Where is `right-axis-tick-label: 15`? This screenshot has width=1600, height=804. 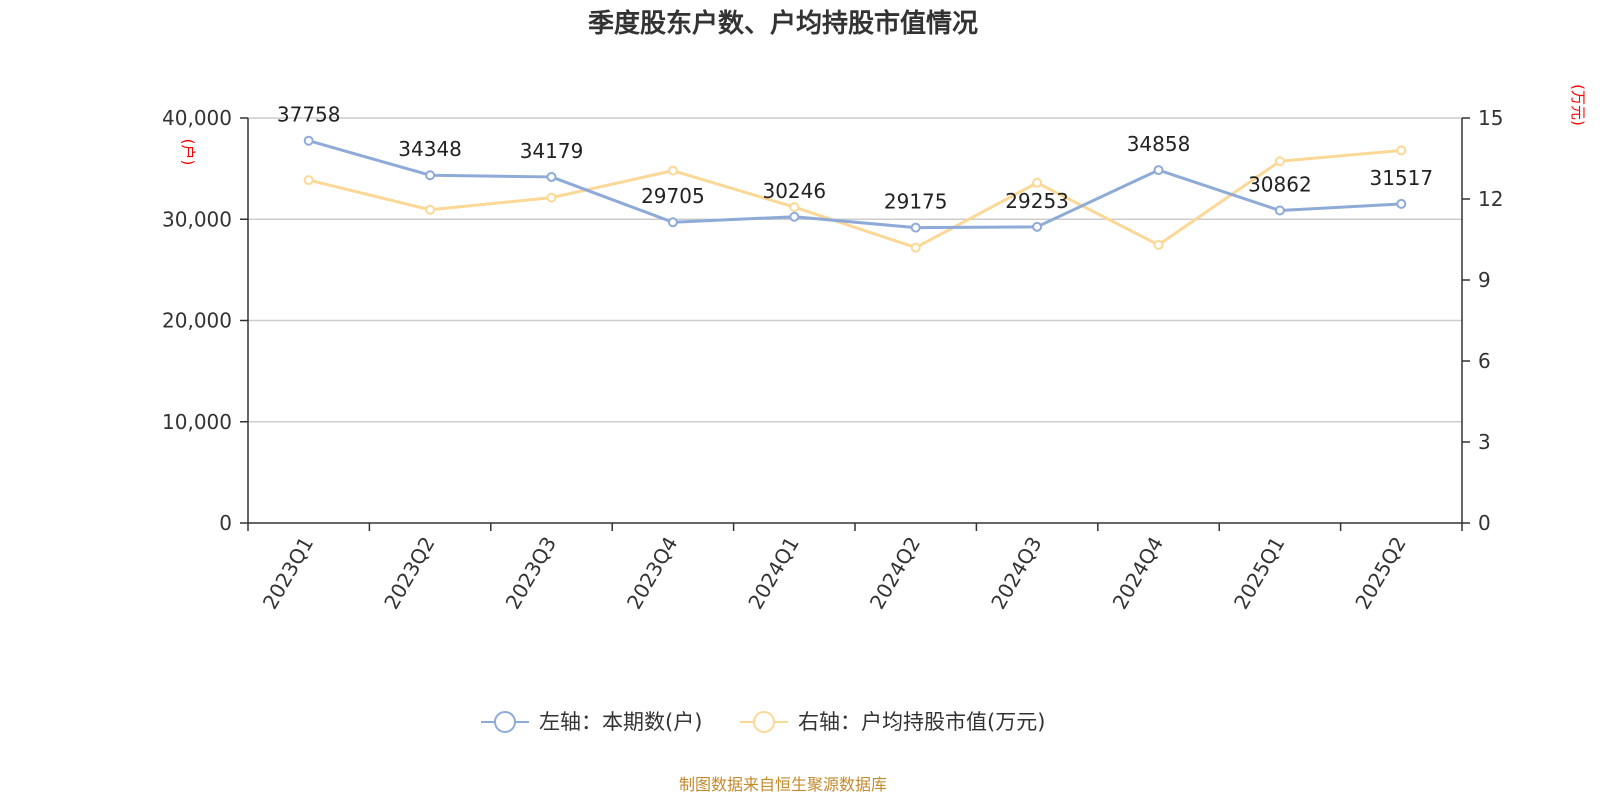 right-axis-tick-label: 15 is located at coordinates (1490, 118).